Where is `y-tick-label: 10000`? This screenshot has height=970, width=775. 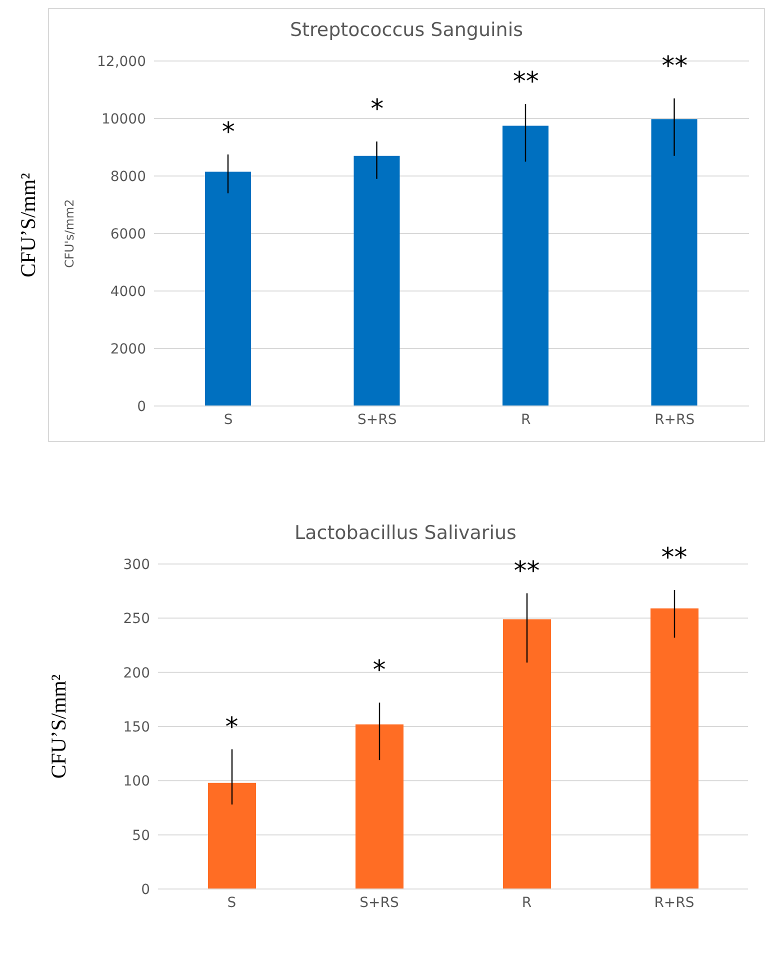 y-tick-label: 10000 is located at coordinates (123, 119).